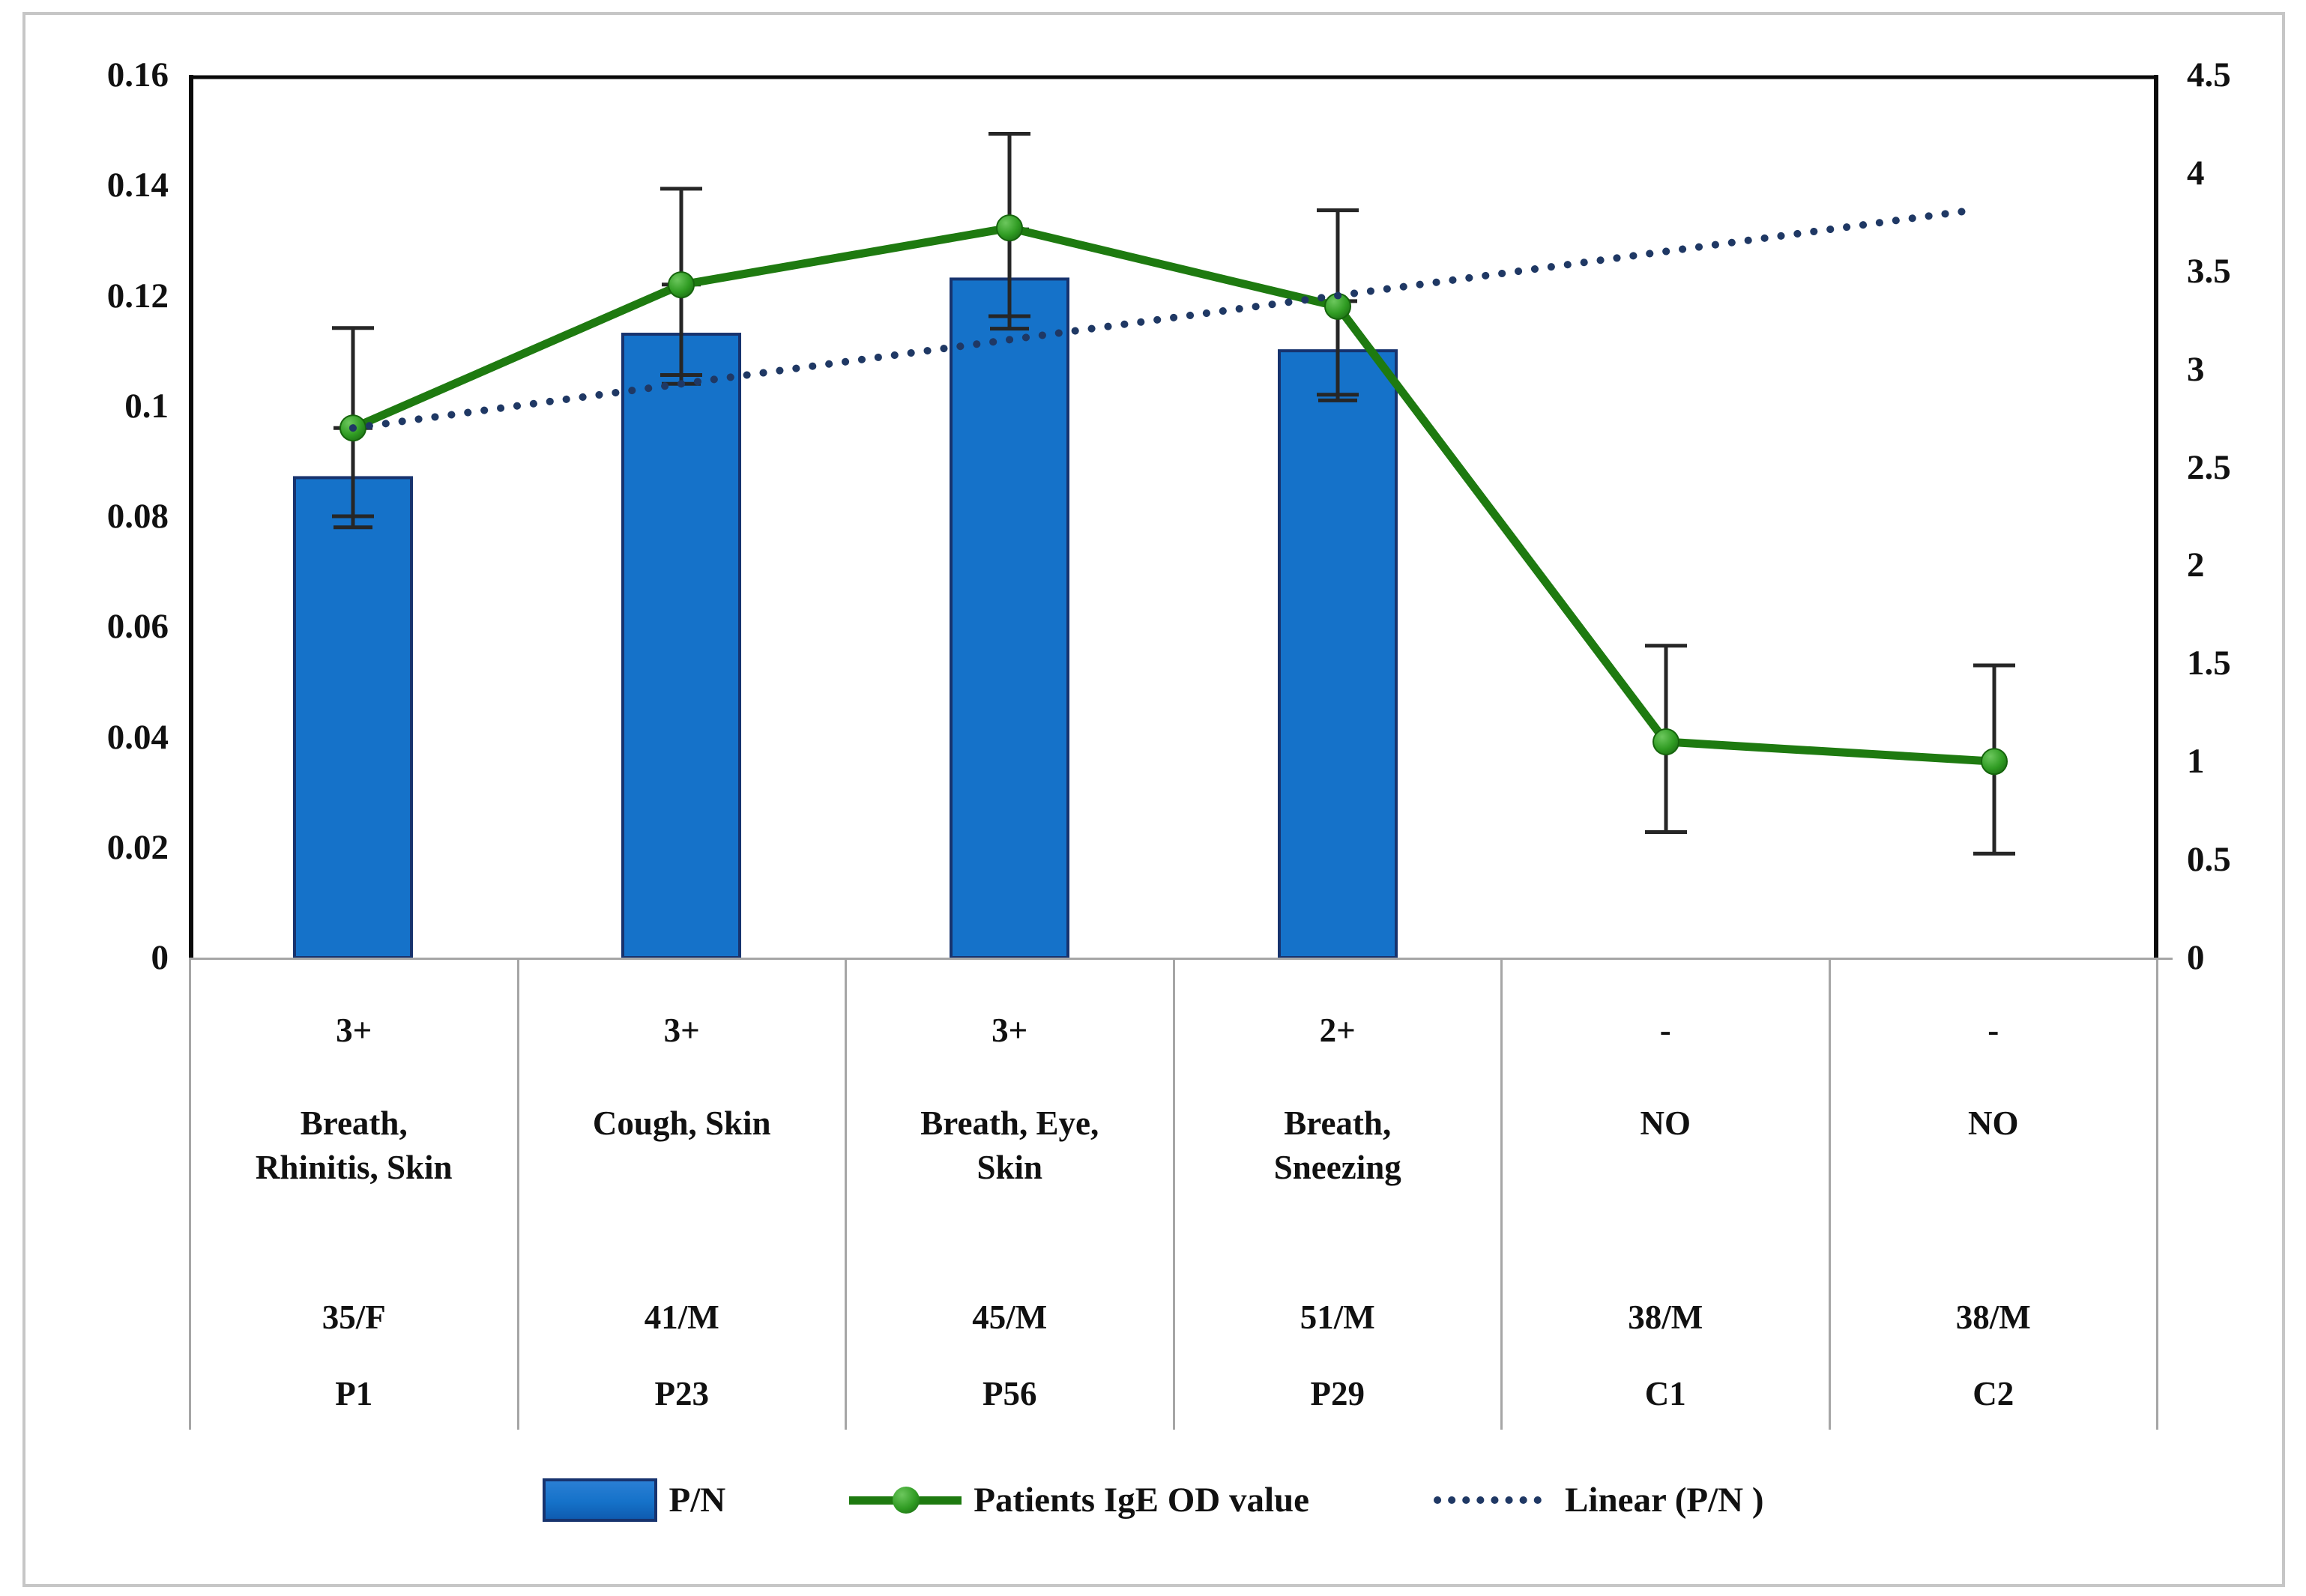  I want to click on age-sex-cell: 41/M, so click(682, 1317).